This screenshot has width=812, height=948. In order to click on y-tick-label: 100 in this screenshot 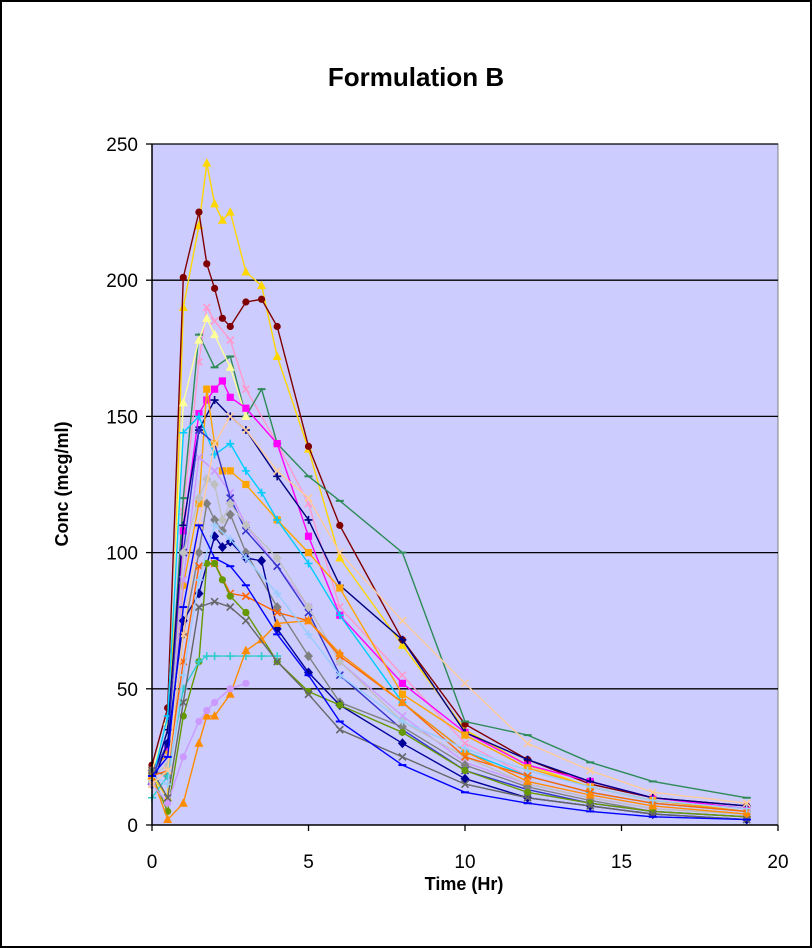, I will do `click(122, 554)`.